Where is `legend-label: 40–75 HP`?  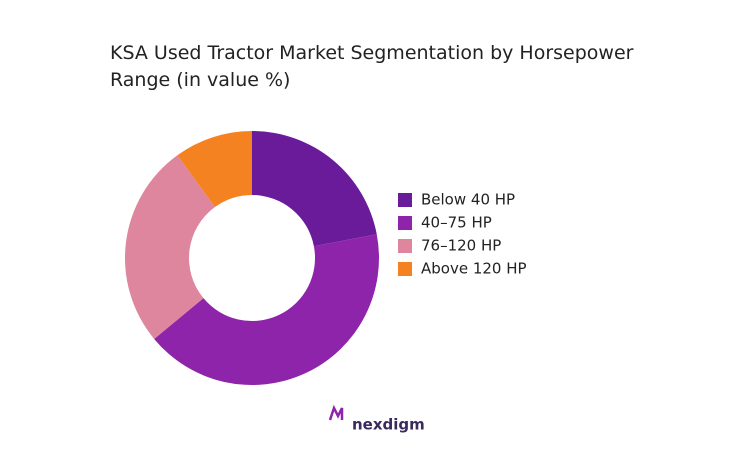
legend-label: 40–75 HP is located at coordinates (456, 223).